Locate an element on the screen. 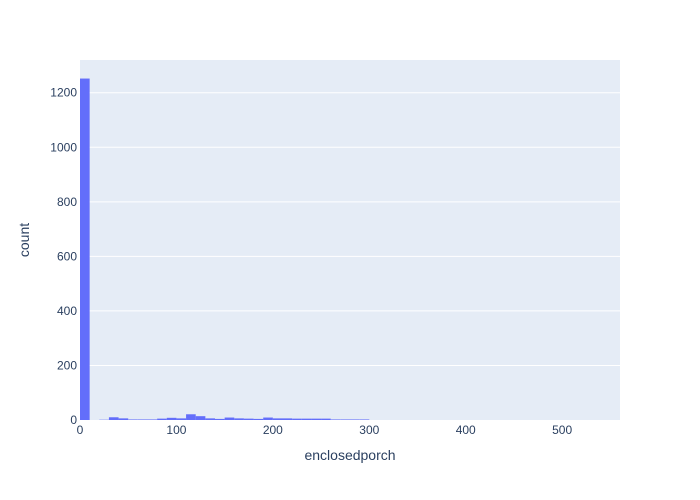 The image size is (700, 500). y-tick-label: 200 is located at coordinates (67, 365).